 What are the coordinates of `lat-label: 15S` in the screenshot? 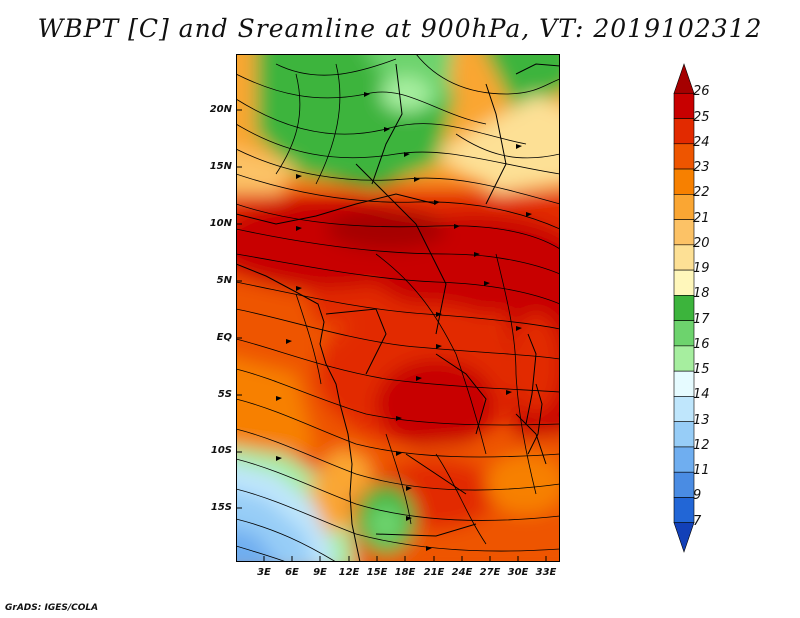 It's located at (221, 507).